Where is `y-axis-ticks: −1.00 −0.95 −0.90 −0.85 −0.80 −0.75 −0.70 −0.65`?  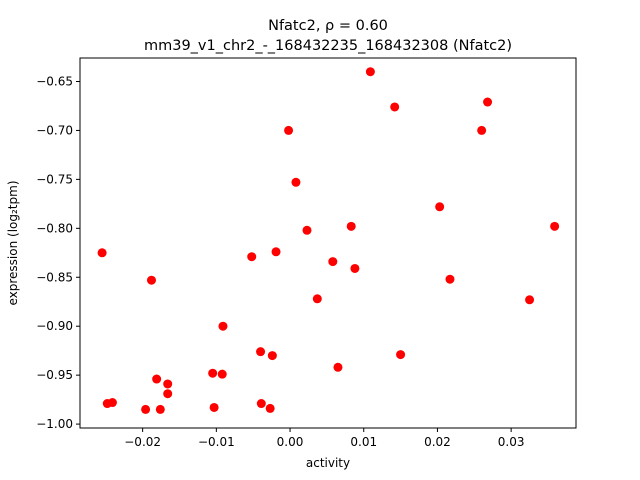 y-axis-ticks: −1.00 −0.95 −0.90 −0.85 −0.80 −0.75 −0.70 −0.65 is located at coordinates (58, 252).